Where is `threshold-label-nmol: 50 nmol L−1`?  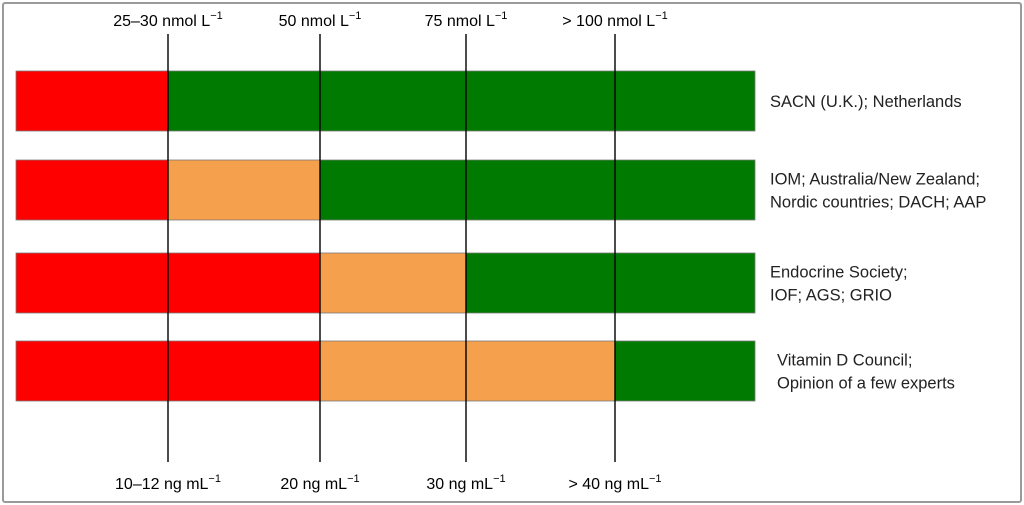
threshold-label-nmol: 50 nmol L−1 is located at coordinates (320, 20).